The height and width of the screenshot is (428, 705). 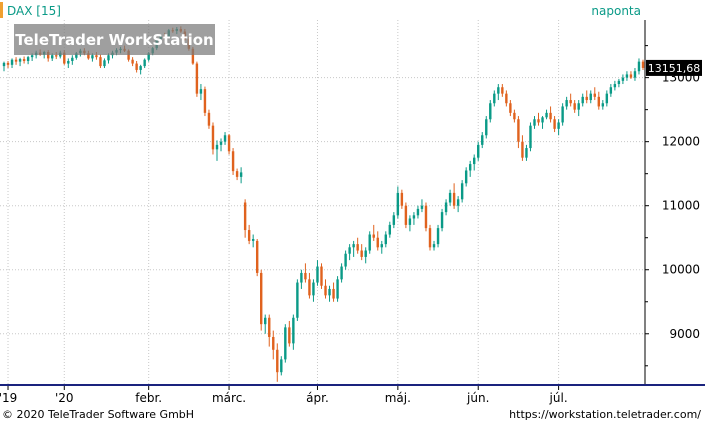 I want to click on period-label: naponta, so click(x=616, y=11).